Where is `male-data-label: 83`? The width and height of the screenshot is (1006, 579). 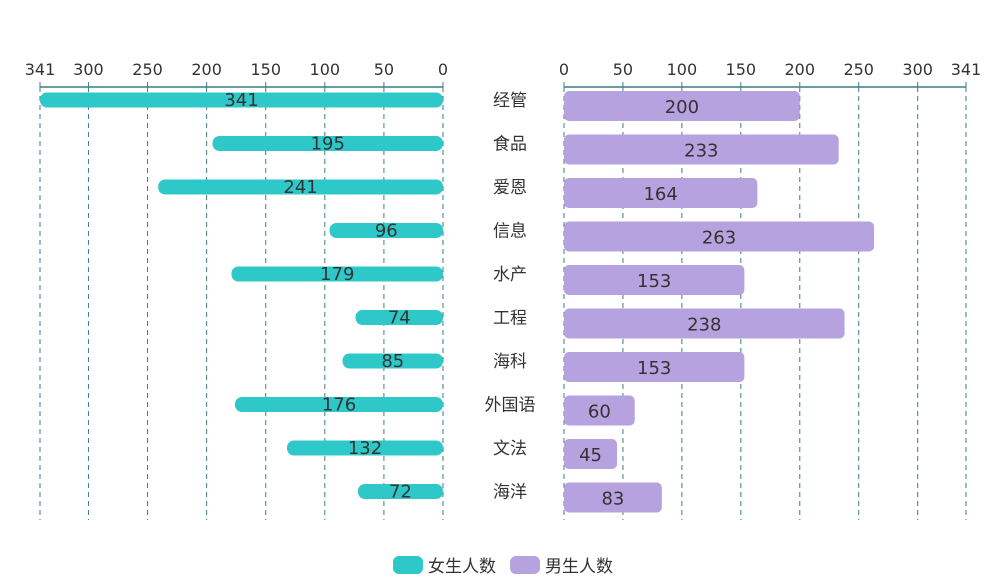
male-data-label: 83 is located at coordinates (612, 499).